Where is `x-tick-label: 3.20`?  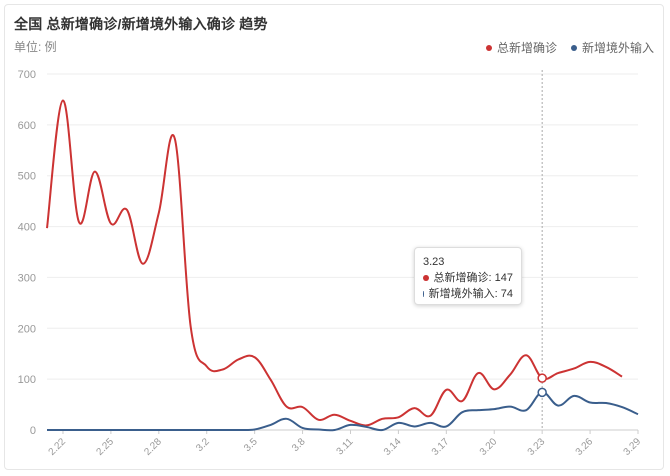 x-tick-label: 3.20 is located at coordinates (489, 447).